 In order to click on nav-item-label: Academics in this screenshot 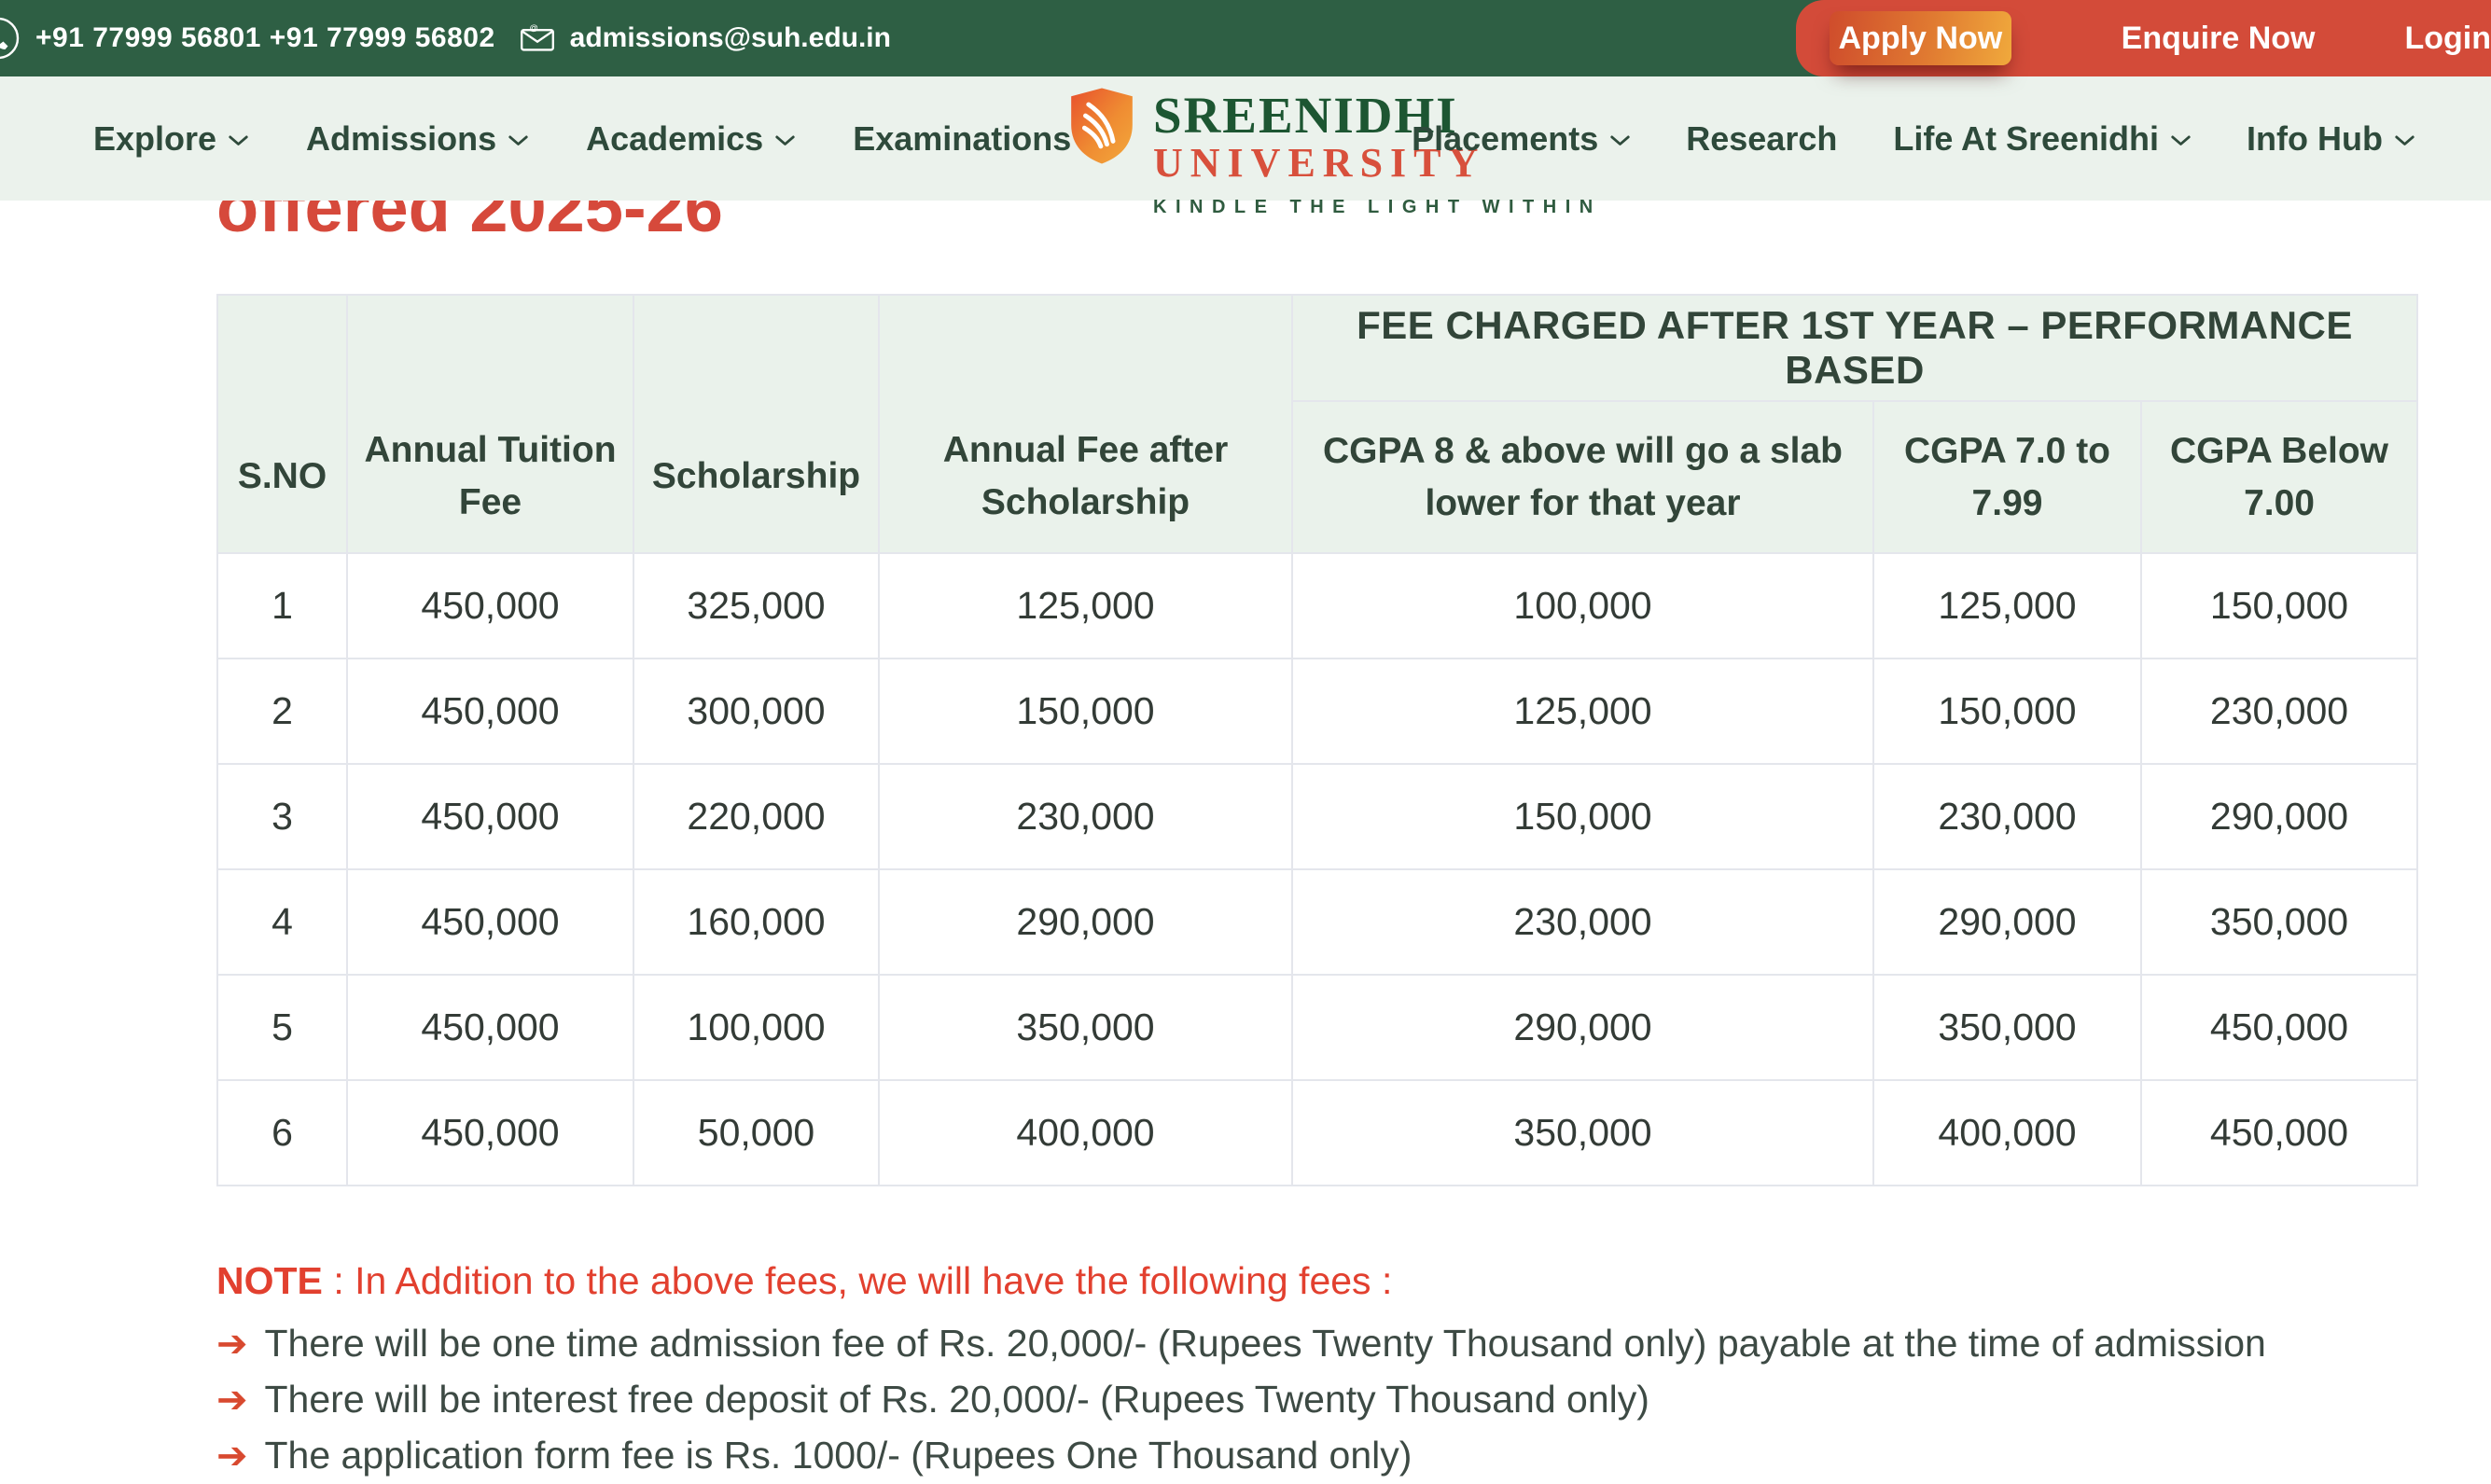, I will do `click(675, 138)`.